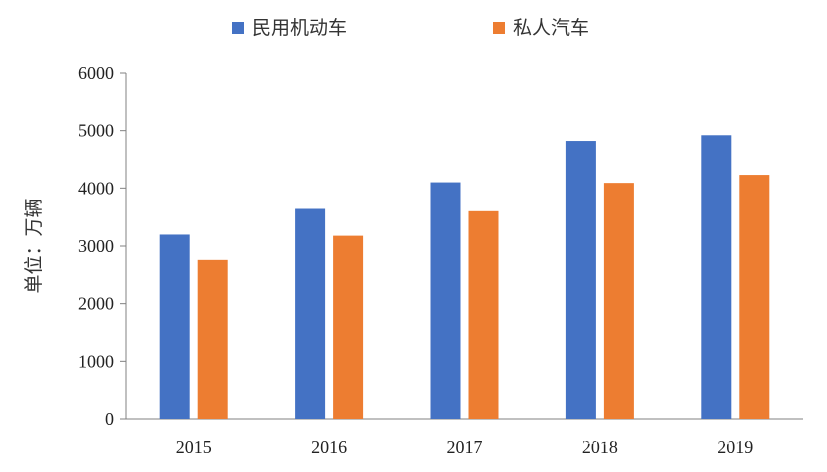 The width and height of the screenshot is (827, 472). What do you see at coordinates (96, 246) in the screenshot?
I see `y-tick-label: 3000` at bounding box center [96, 246].